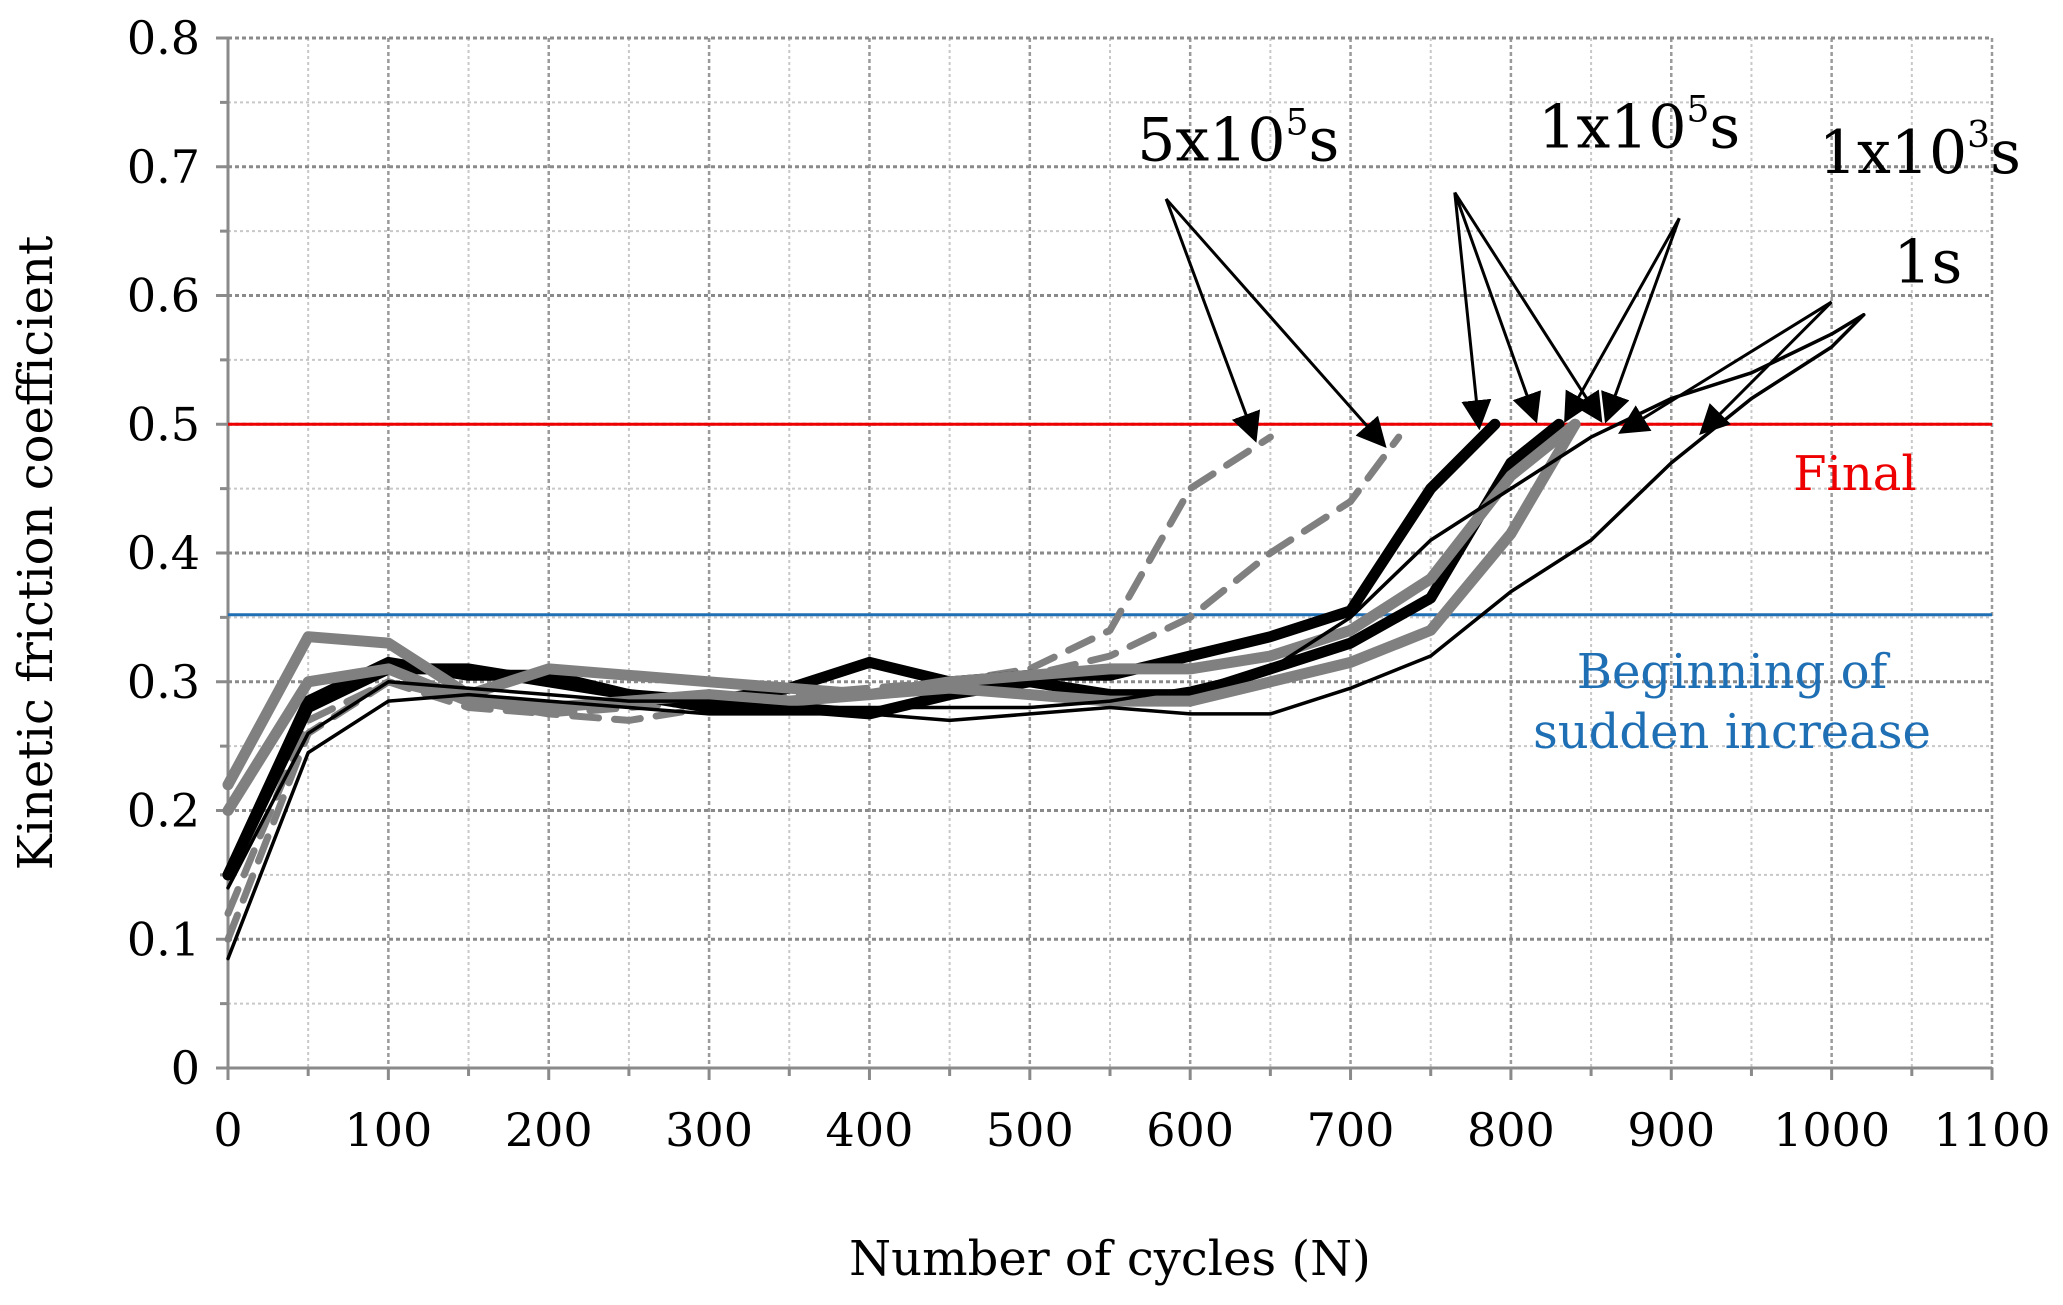 This screenshot has height=1305, width=2063. What do you see at coordinates (709, 1130) in the screenshot?
I see `x-tick-label: 300` at bounding box center [709, 1130].